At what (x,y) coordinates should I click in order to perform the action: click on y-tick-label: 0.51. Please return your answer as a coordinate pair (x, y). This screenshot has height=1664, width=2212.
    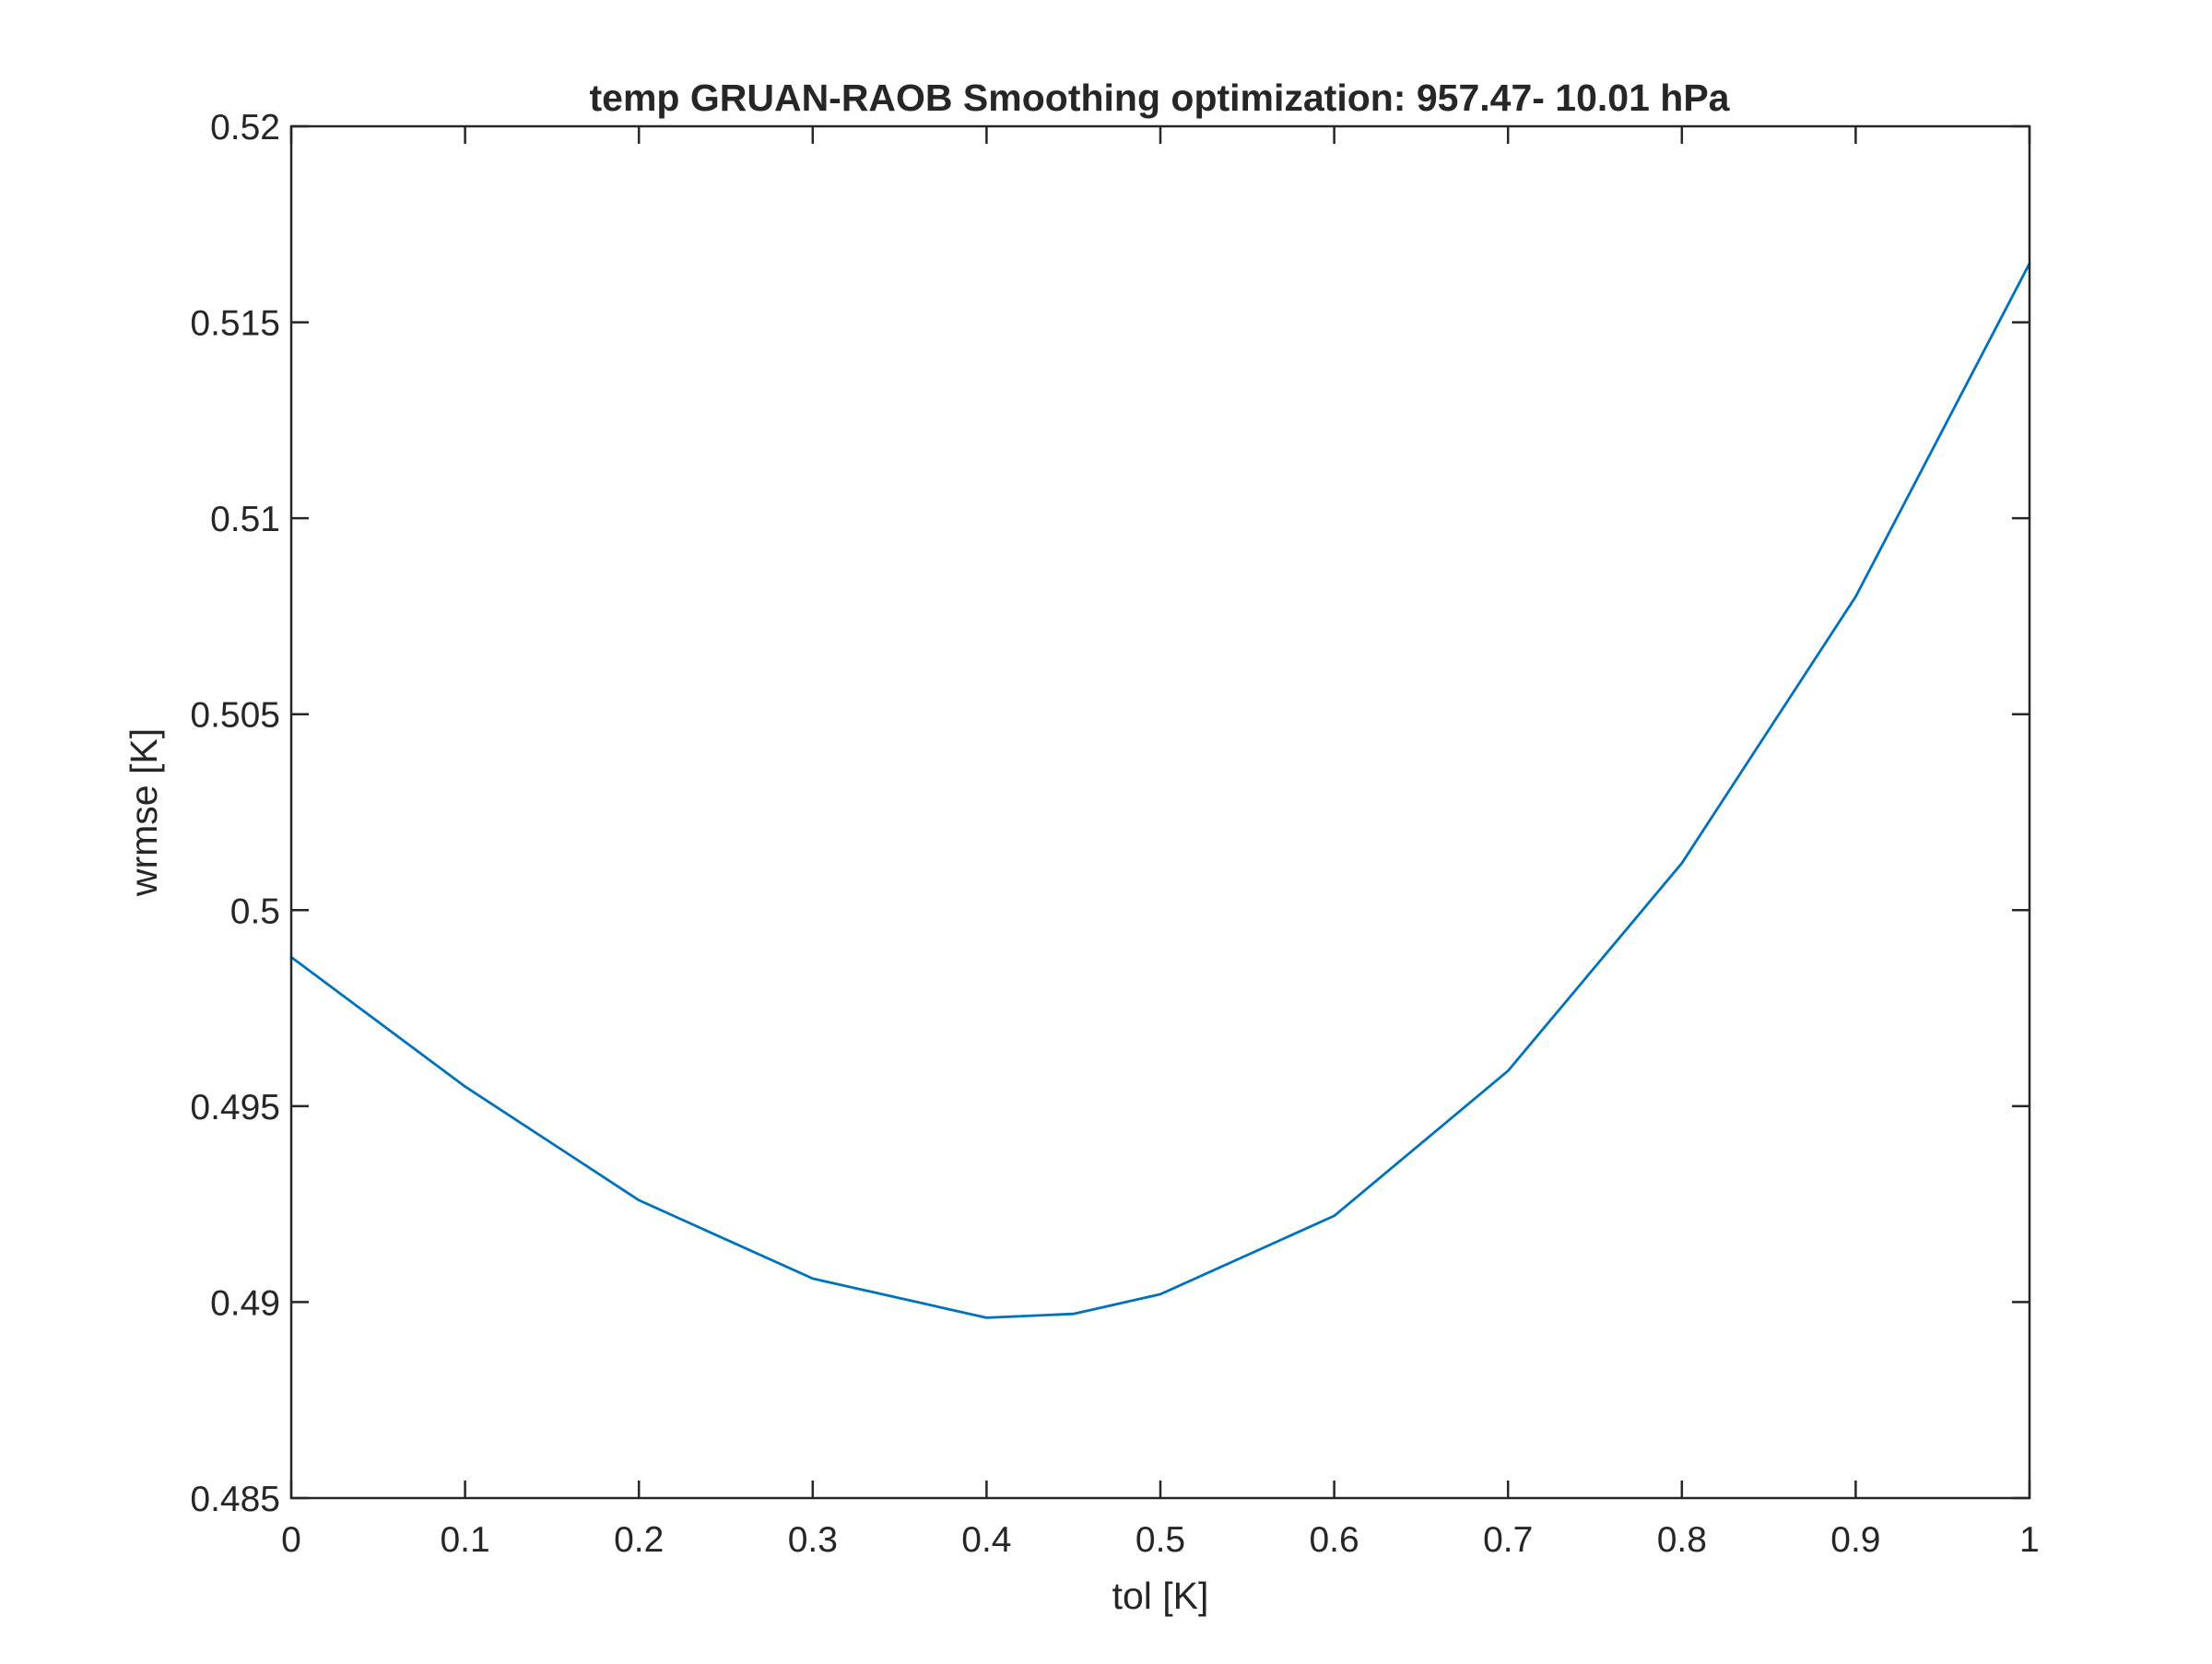
    Looking at the image, I should click on (245, 519).